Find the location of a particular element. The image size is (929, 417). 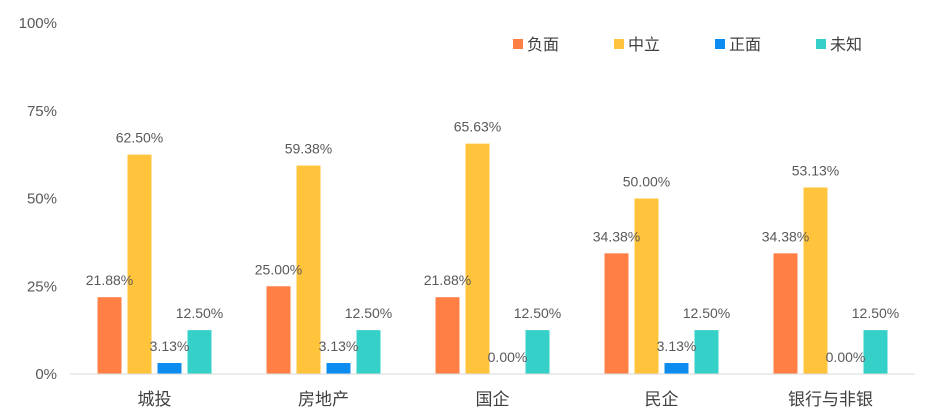

data-label: 53.13% is located at coordinates (815, 171).